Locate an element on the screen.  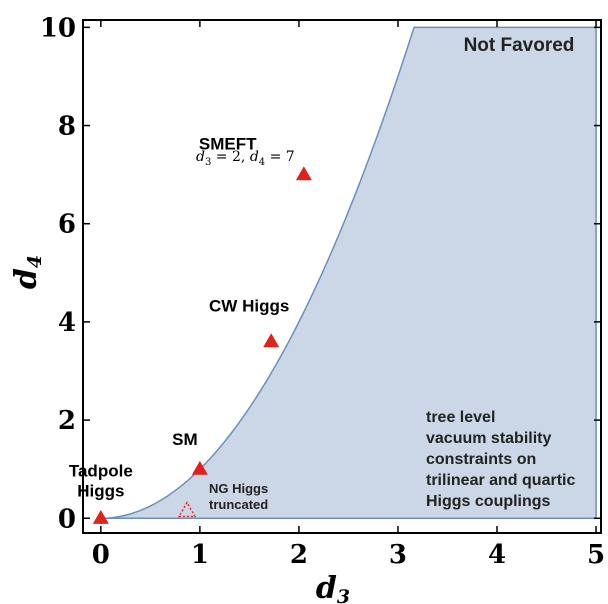
x-tick-label: 4 is located at coordinates (497, 555).